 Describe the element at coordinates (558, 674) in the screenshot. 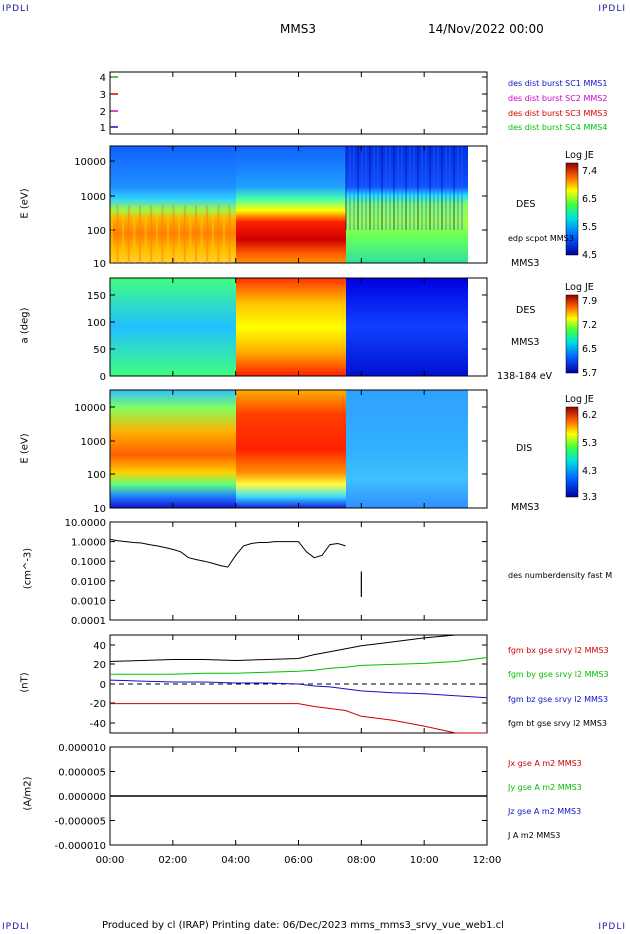

I see `field-legend-by: fgm by gse srvy l2 MMS3` at that location.